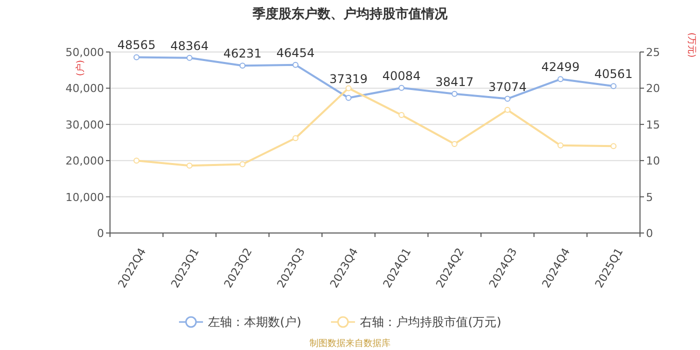  What do you see at coordinates (85, 52) in the screenshot?
I see `y-tick-label: 50,000` at bounding box center [85, 52].